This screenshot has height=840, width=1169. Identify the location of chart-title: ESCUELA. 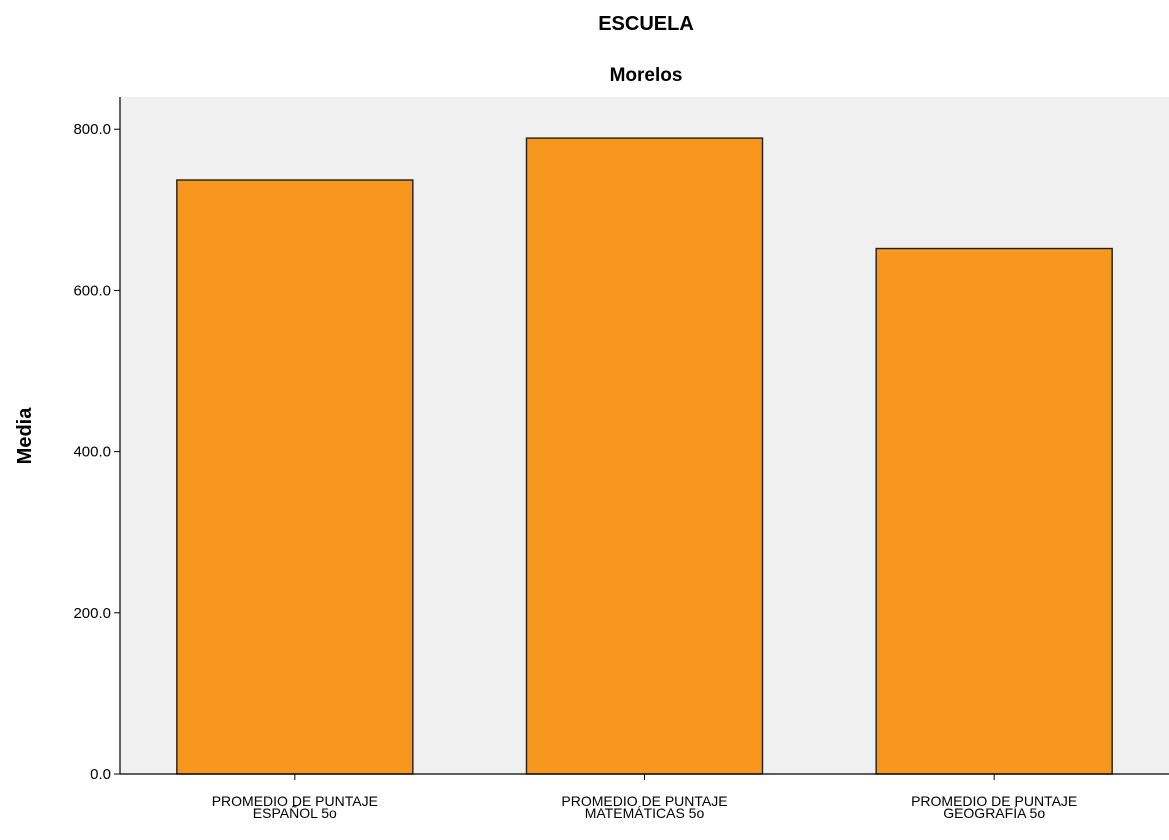
(646, 24).